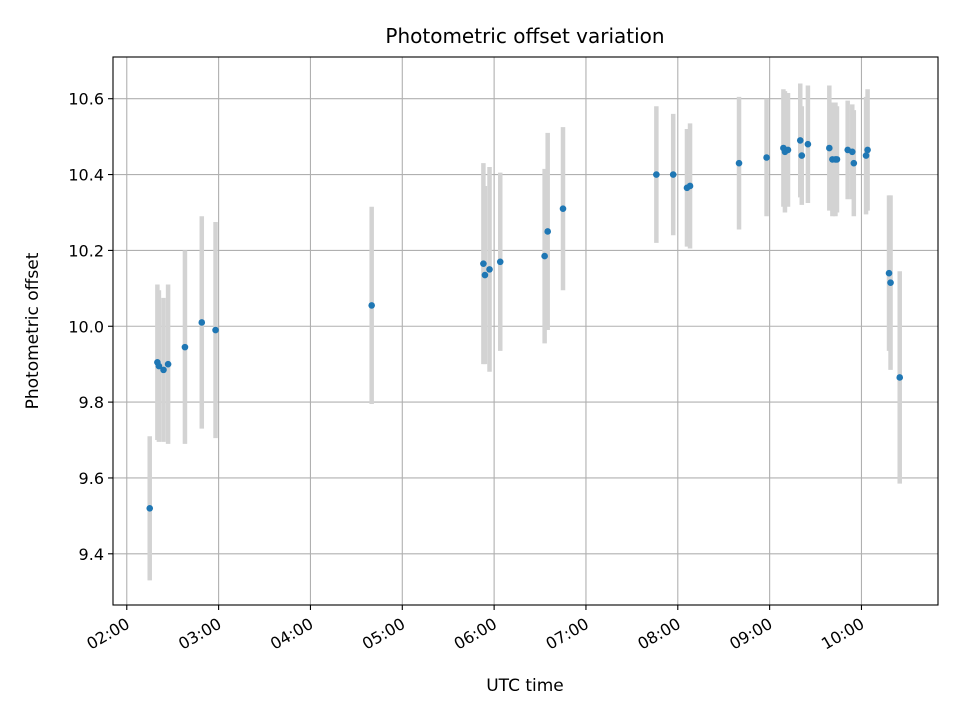  Describe the element at coordinates (86, 175) in the screenshot. I see `y-tick-label: 10.4` at that location.